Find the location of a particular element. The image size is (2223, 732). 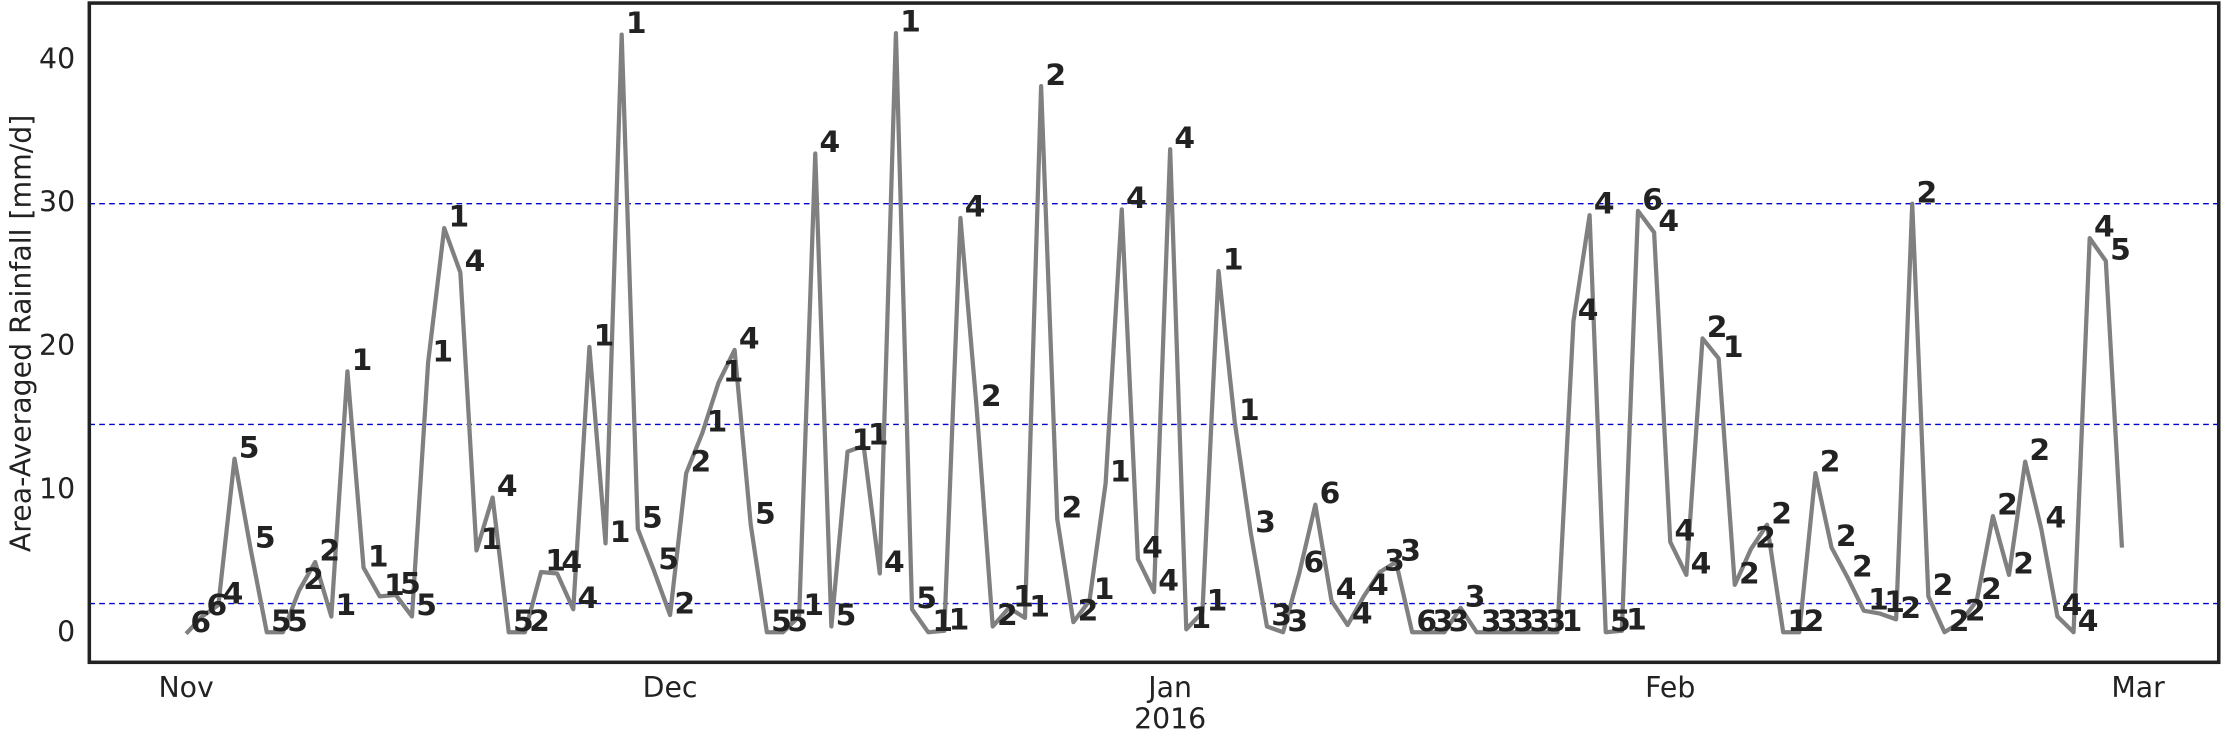

y-tick-label: 10 is located at coordinates (57, 488).